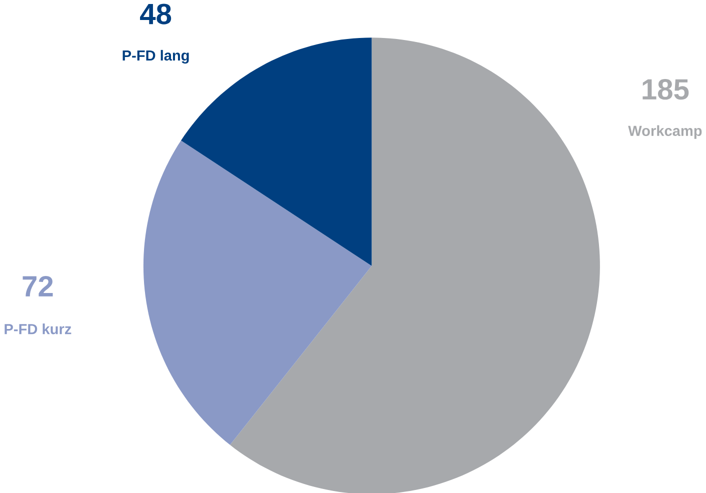 This screenshot has height=493, width=706. What do you see at coordinates (155, 57) in the screenshot?
I see `slice-label: P-FD lang` at bounding box center [155, 57].